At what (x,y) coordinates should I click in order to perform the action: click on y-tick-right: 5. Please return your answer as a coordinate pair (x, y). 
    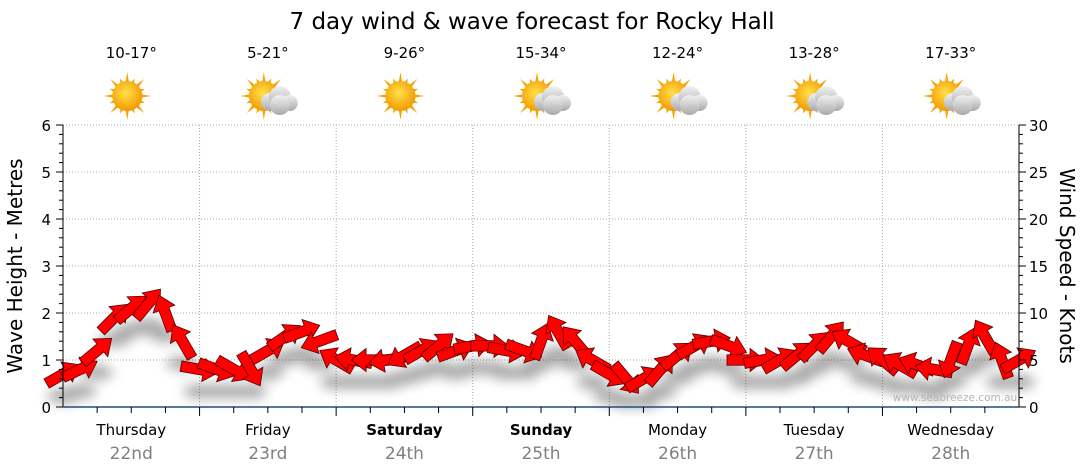
    Looking at the image, I should click on (1034, 361).